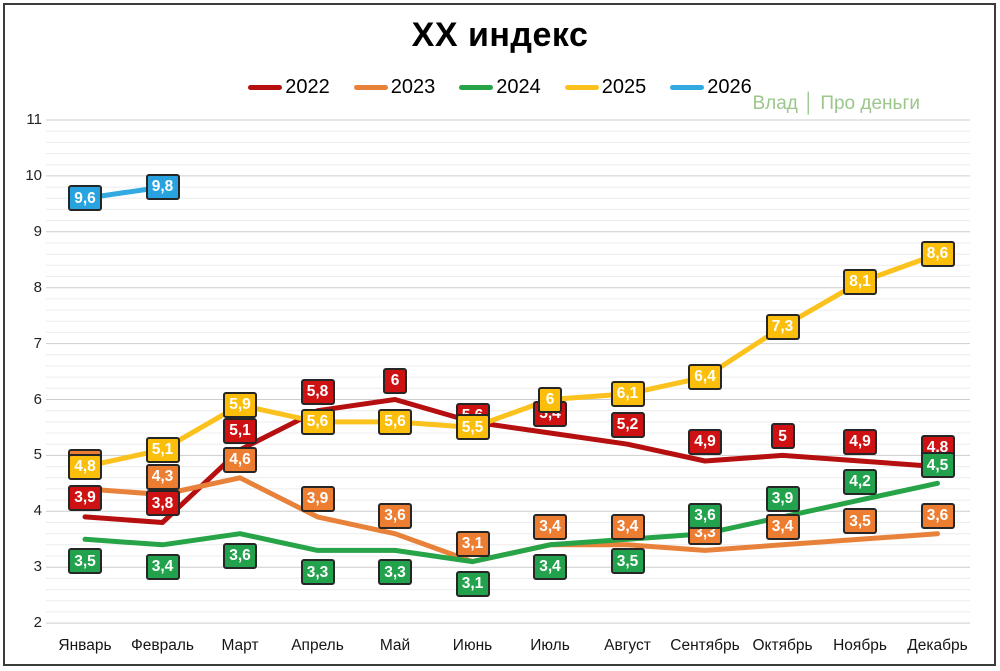 This screenshot has height=671, width=1000. What do you see at coordinates (240, 645) in the screenshot?
I see `x-axis-tick-label: Март` at bounding box center [240, 645].